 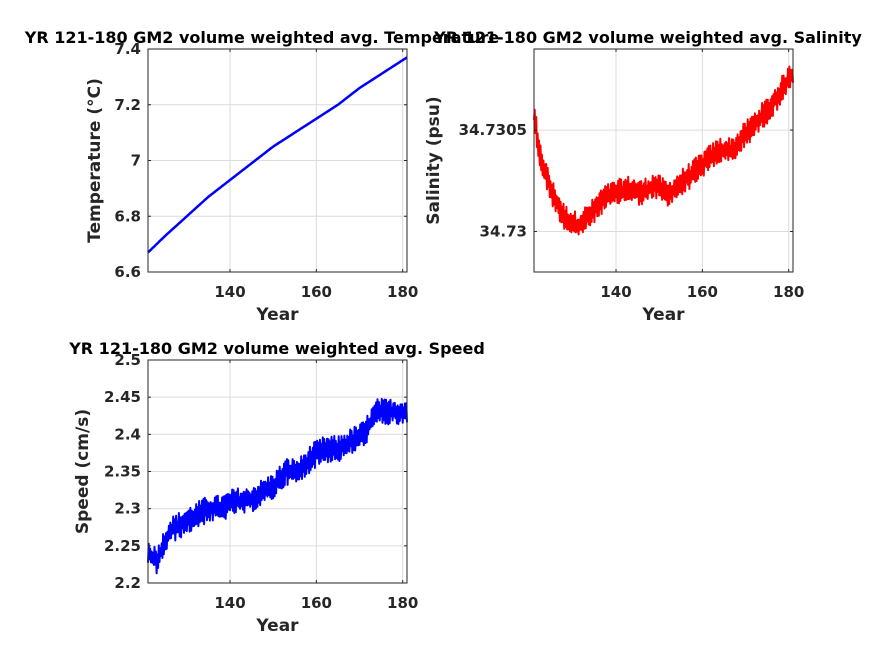 What do you see at coordinates (95, 160) in the screenshot?
I see `y-axis-label: Temperature (°C)` at bounding box center [95, 160].